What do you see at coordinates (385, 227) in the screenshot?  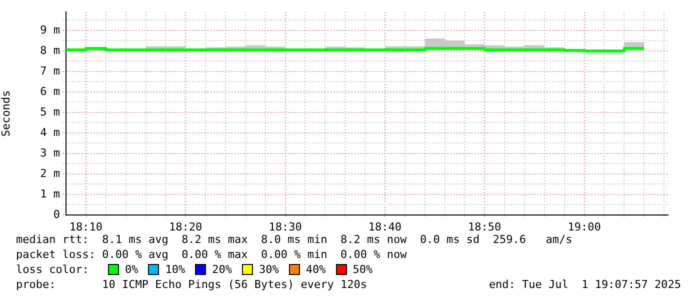 I see `x-tick-label: 18:40` at bounding box center [385, 227].